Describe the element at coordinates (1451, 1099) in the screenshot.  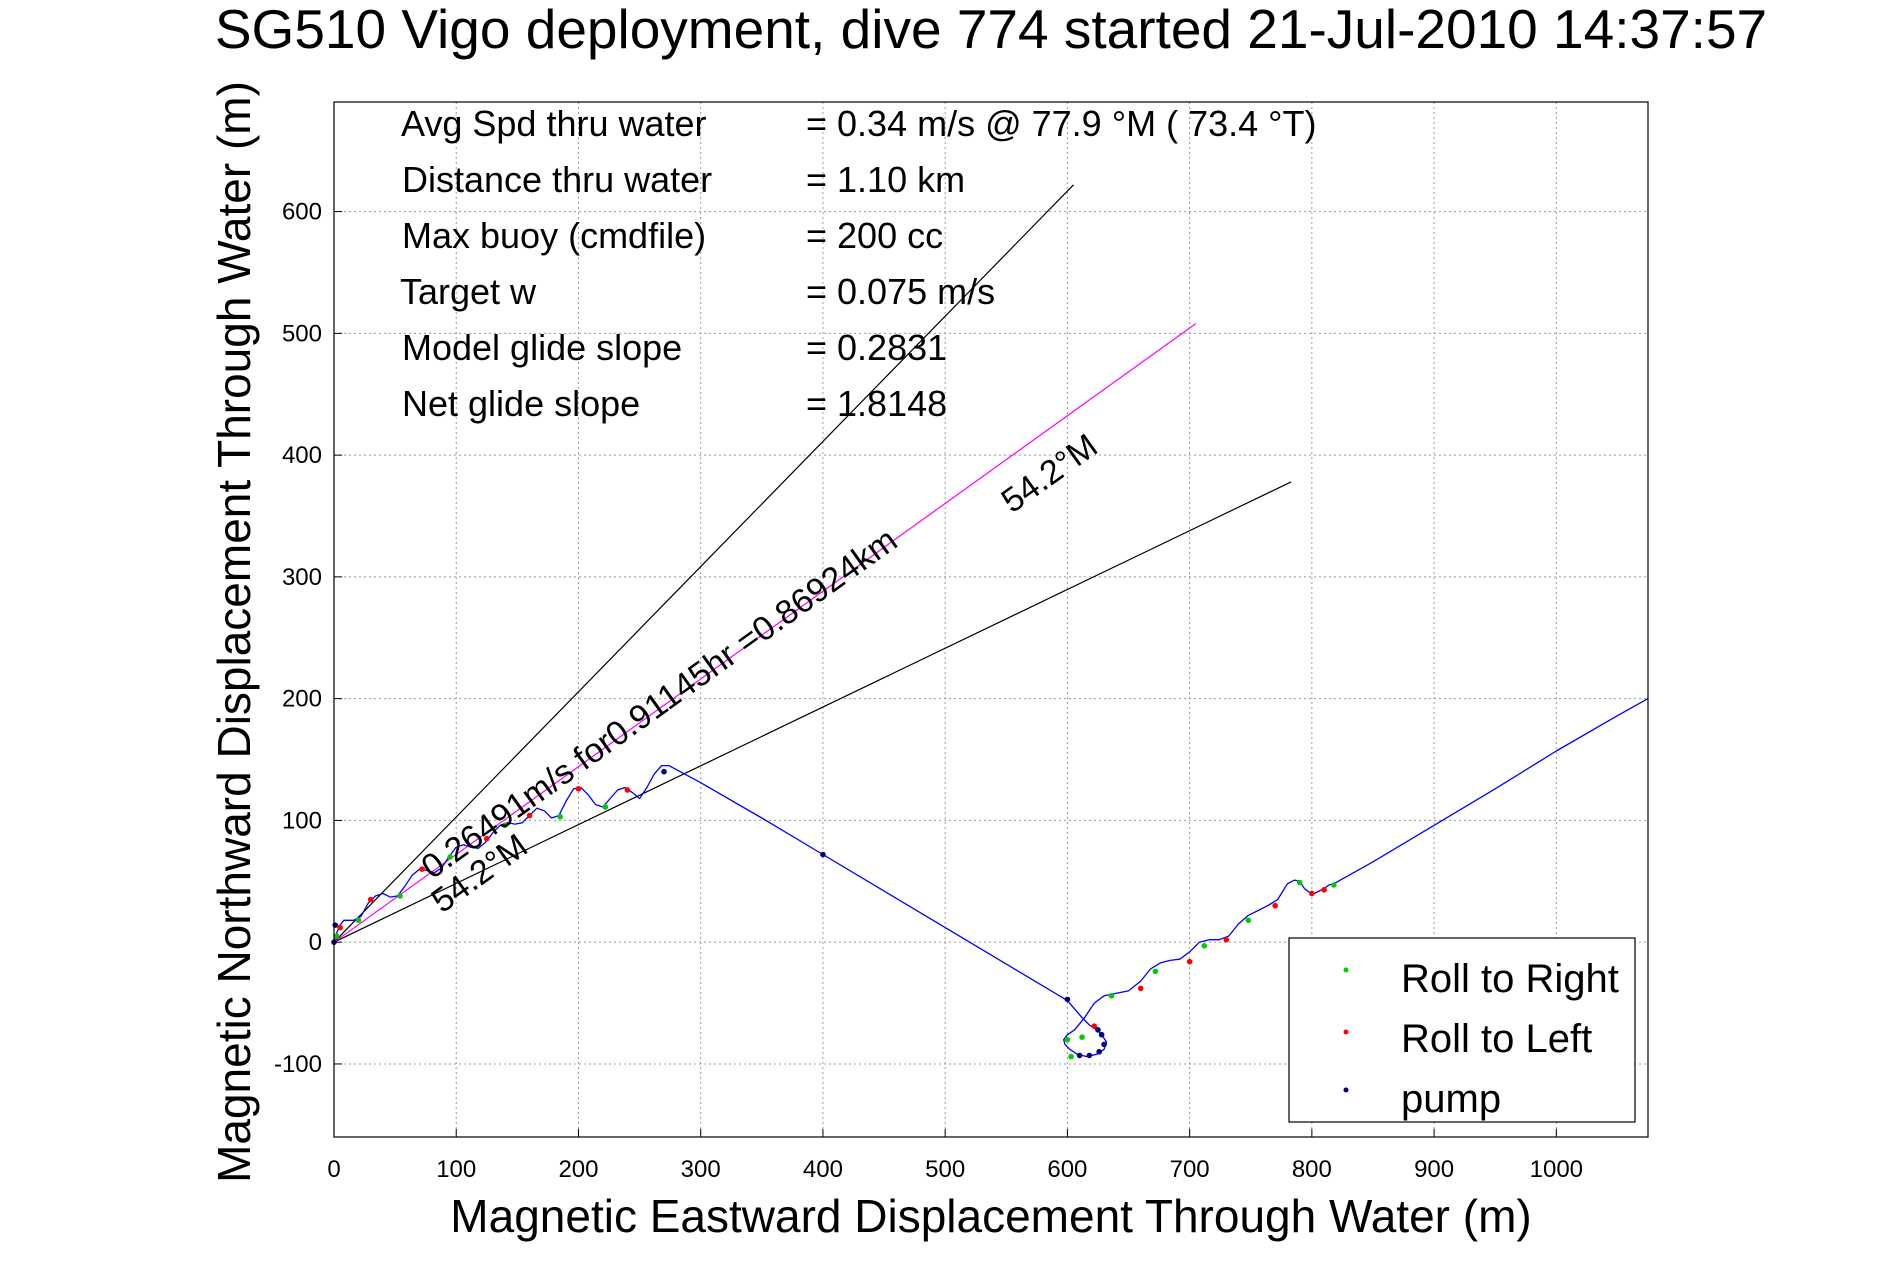
I see `legend-label-pump: pump` at that location.